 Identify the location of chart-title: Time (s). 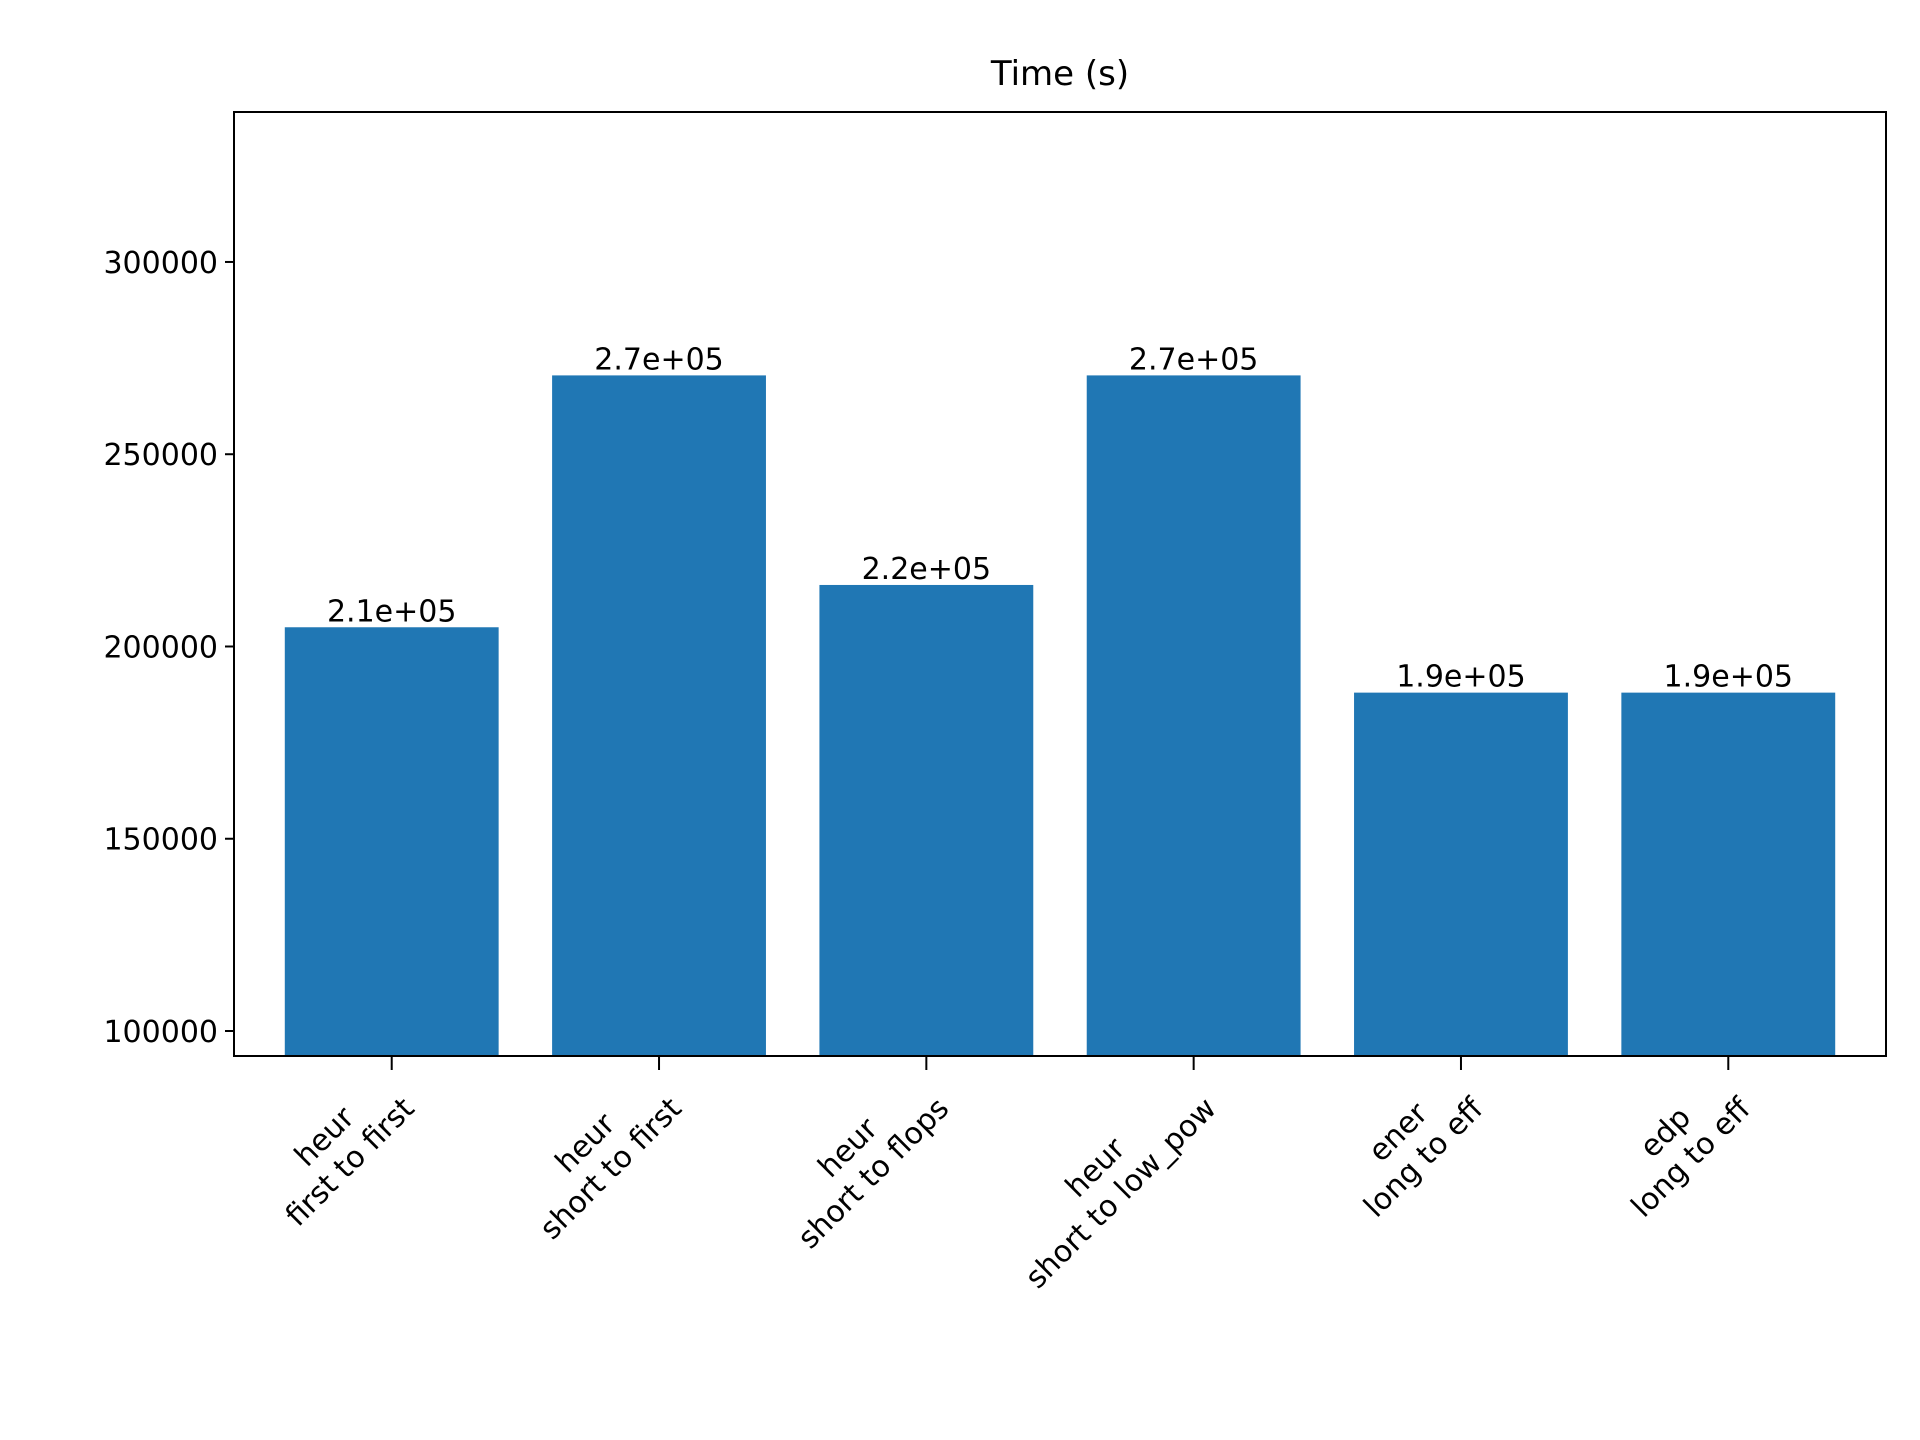
(1059, 74).